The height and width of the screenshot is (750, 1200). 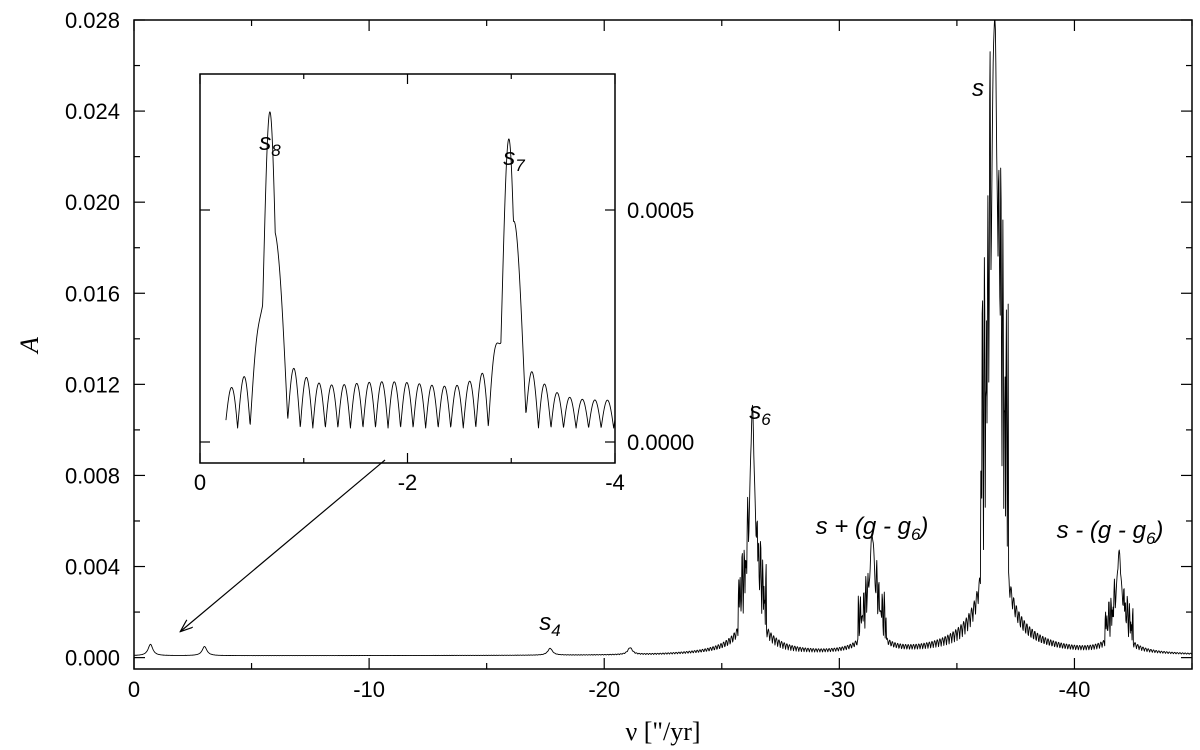 What do you see at coordinates (92, 293) in the screenshot?
I see `main-y-tick-label: 0.016` at bounding box center [92, 293].